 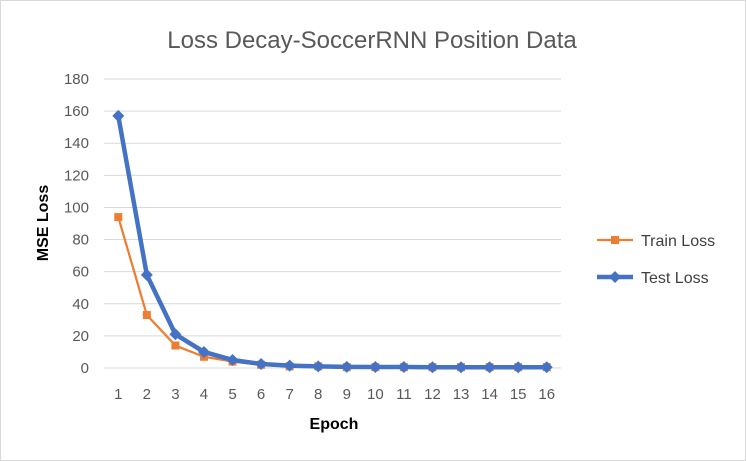 I want to click on legend-item: Test Loss, so click(x=653, y=278).